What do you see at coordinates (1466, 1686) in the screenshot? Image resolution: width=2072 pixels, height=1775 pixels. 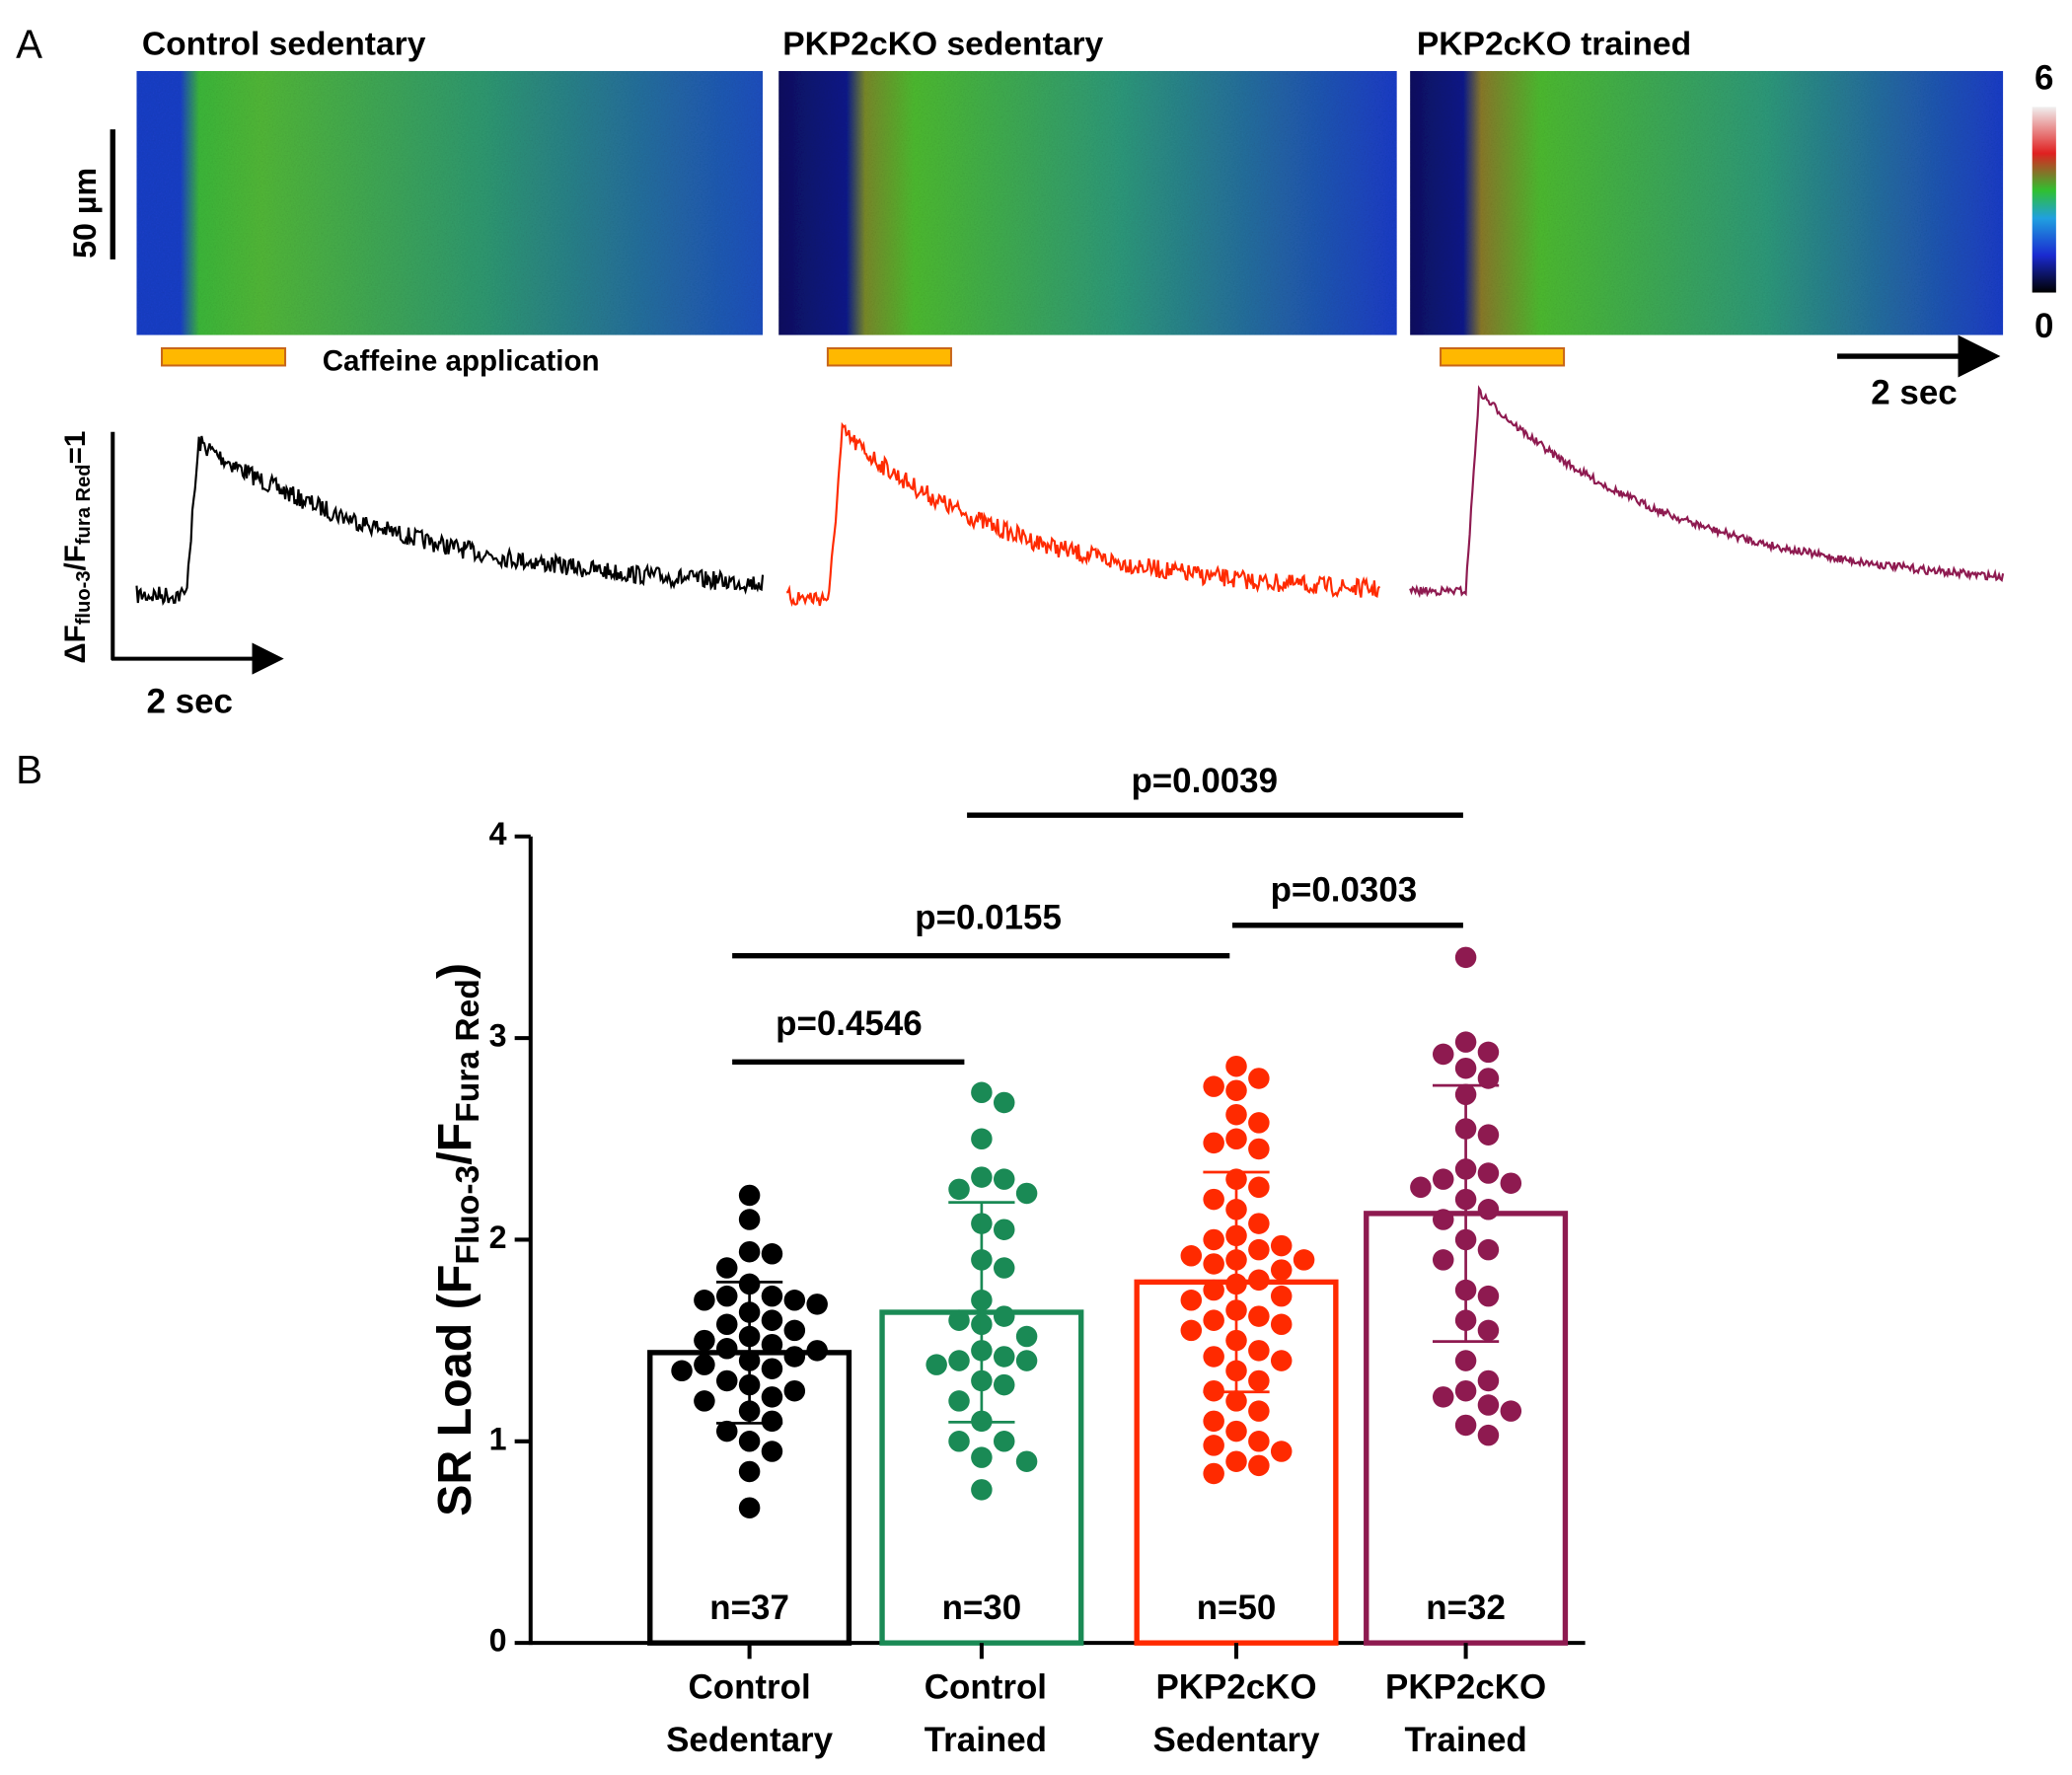 I see `x-tick-label: PKP2cKO` at bounding box center [1466, 1686].